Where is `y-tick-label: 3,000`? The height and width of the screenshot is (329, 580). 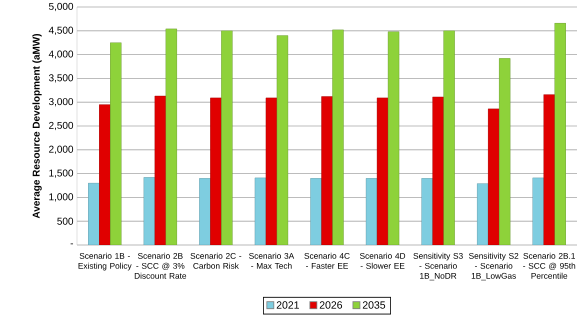 y-tick-label: 3,000 is located at coordinates (61, 102).